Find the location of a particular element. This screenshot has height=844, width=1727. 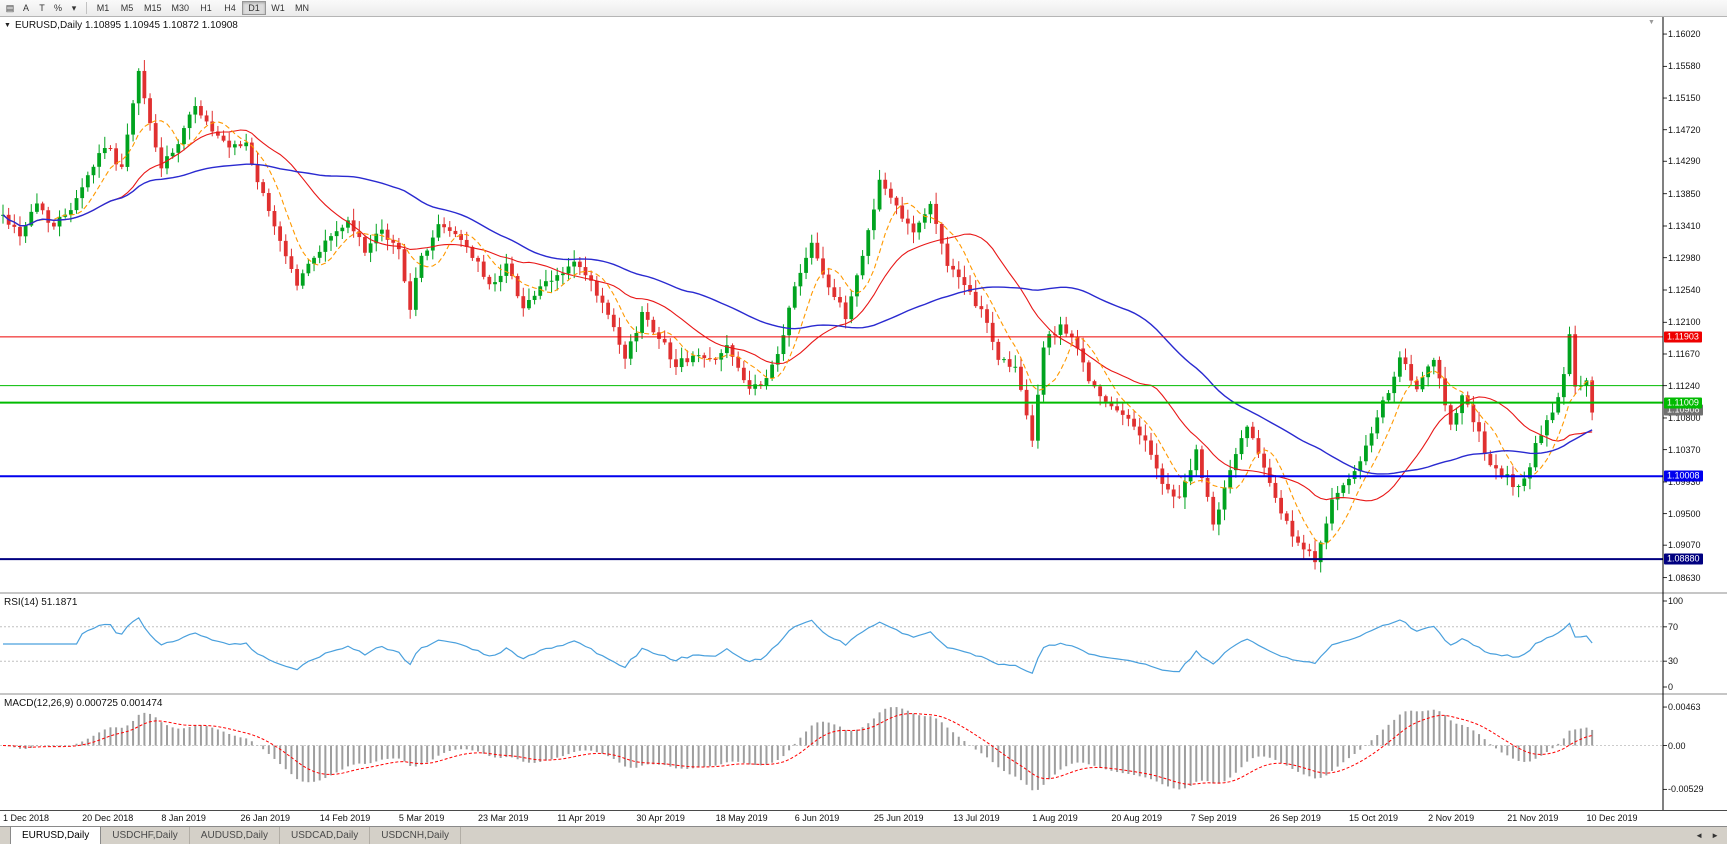

chart-shift-marker-icon: ▼ is located at coordinates (1651, 22).